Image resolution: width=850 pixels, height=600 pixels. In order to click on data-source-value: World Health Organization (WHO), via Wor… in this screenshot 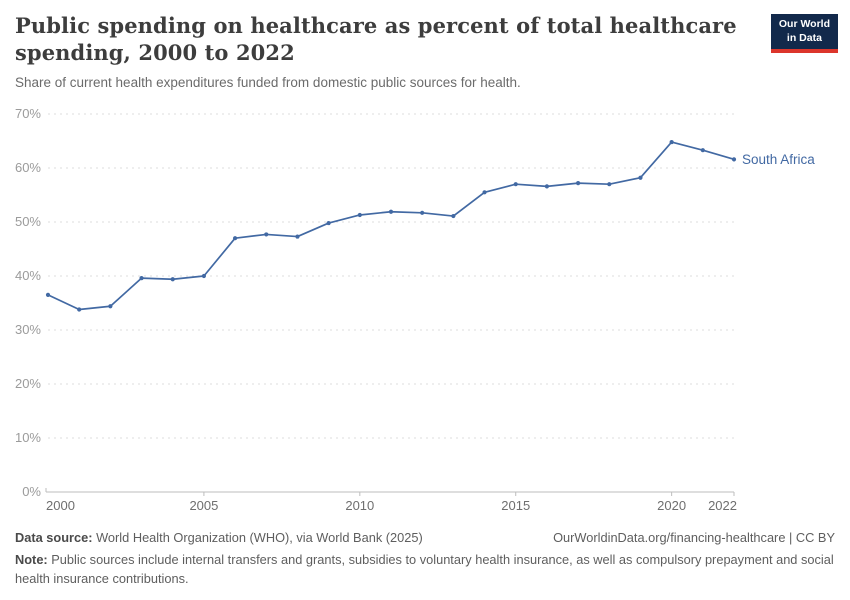, I will do `click(257, 537)`.